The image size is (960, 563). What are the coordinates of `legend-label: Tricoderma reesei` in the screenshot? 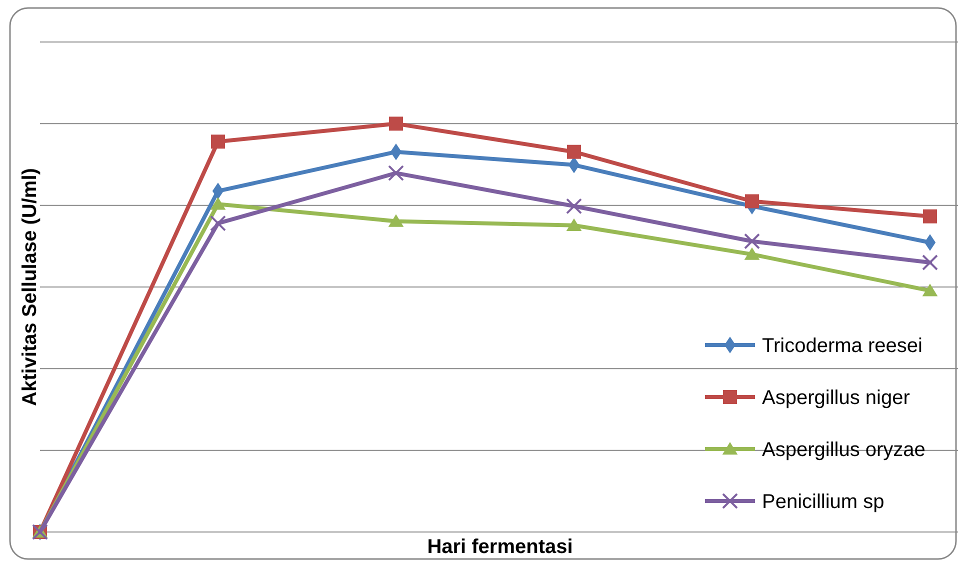 It's located at (842, 346).